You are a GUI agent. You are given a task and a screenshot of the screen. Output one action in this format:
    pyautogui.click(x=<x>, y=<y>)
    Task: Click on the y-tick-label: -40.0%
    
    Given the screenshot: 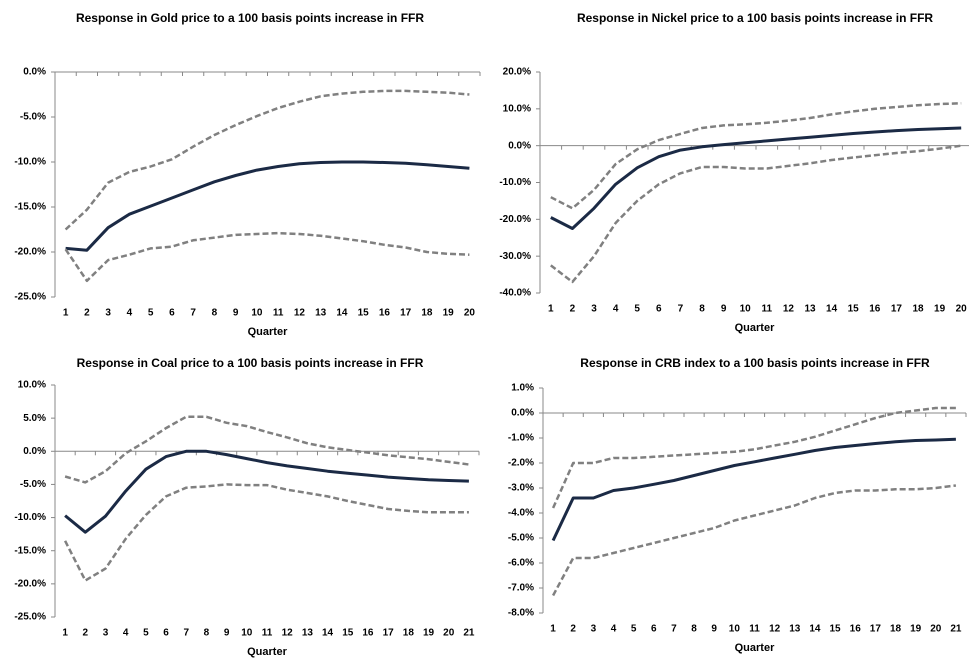 What is the action you would take?
    pyautogui.click(x=515, y=293)
    